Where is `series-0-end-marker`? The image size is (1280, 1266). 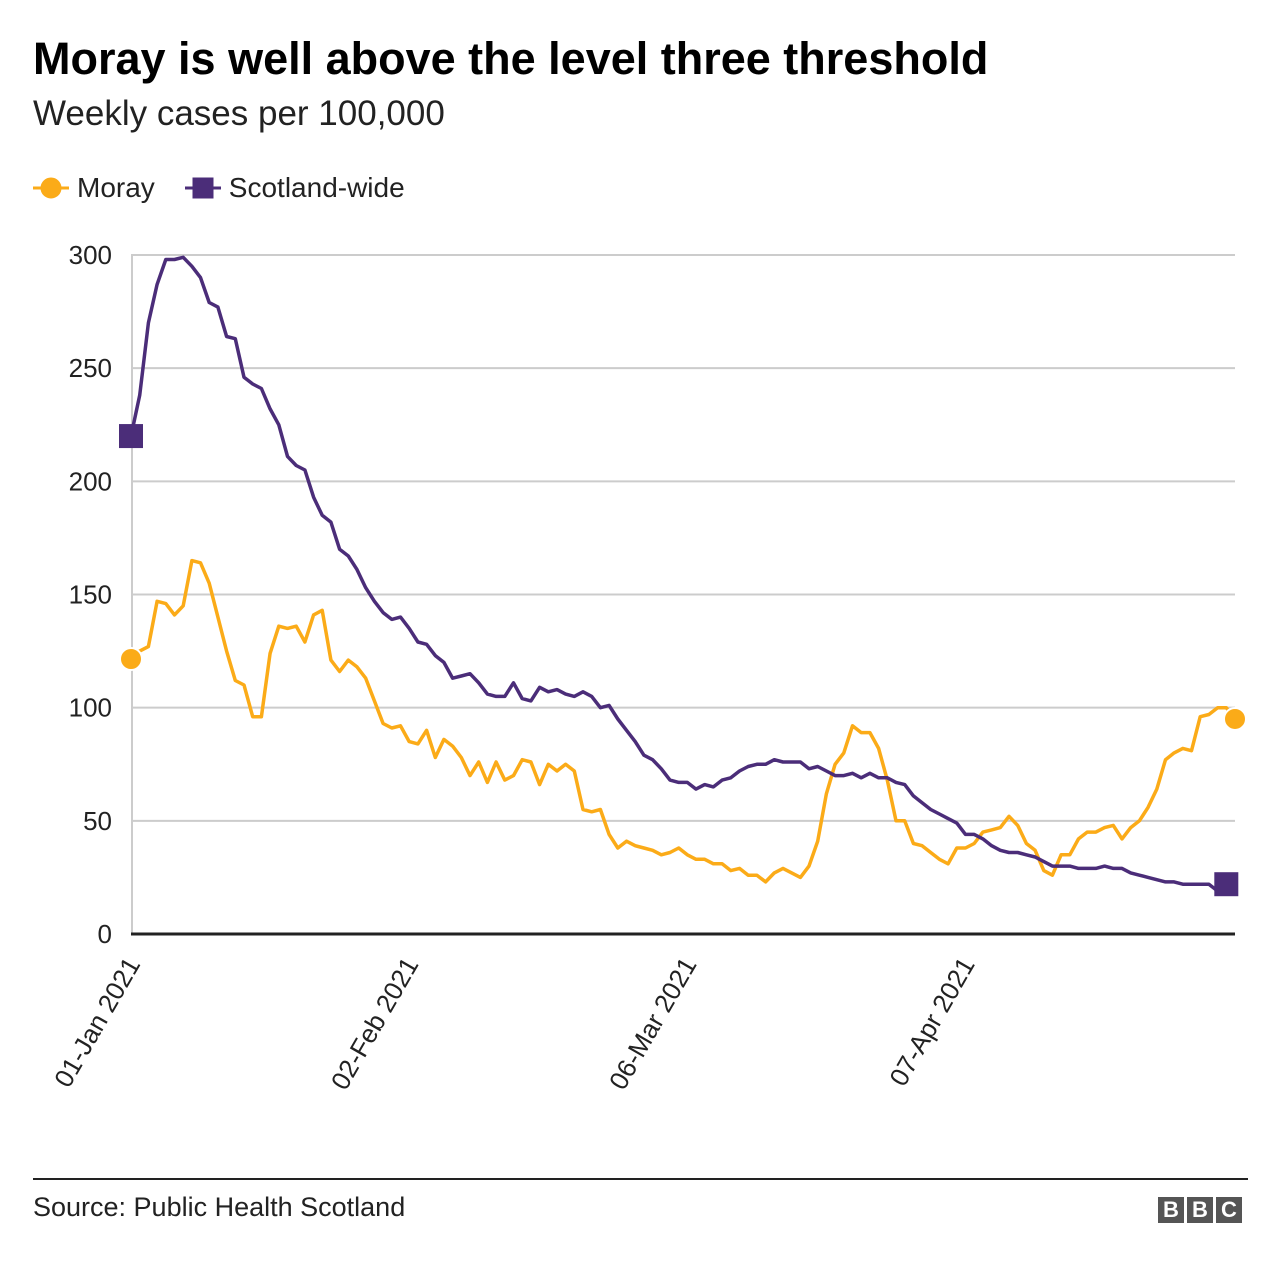 series-0-end-marker is located at coordinates (1235, 718).